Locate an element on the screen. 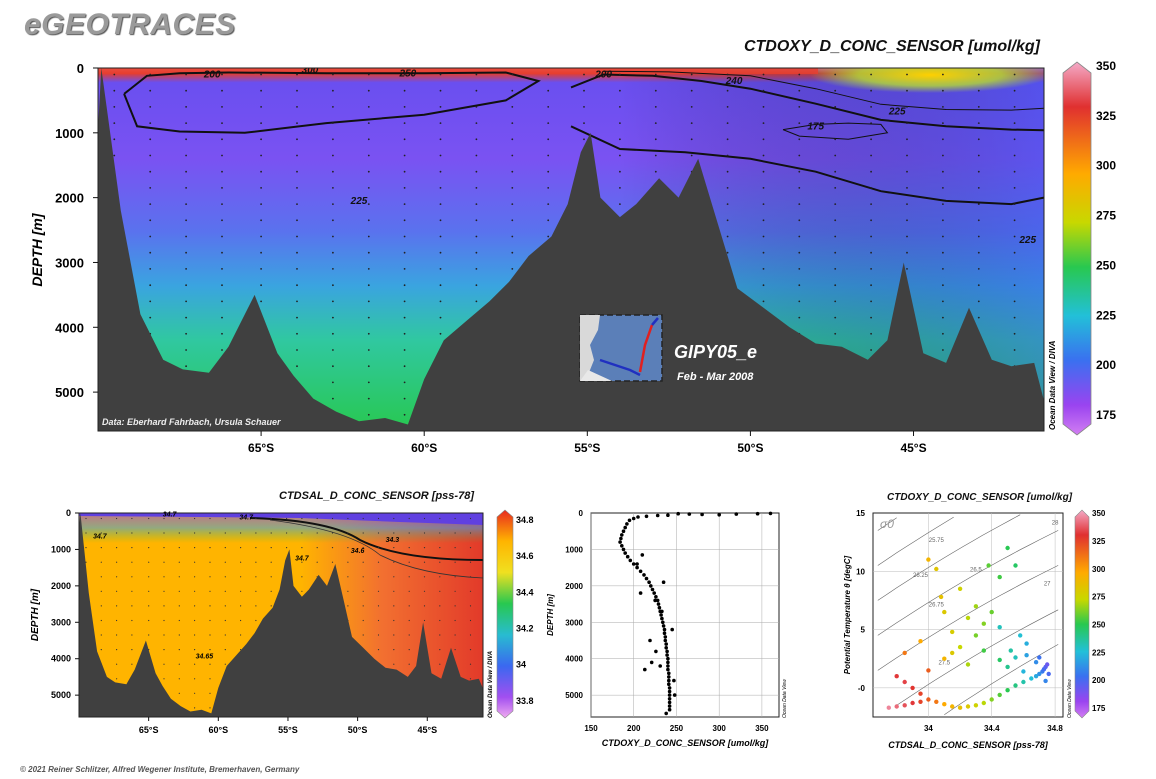 The height and width of the screenshot is (779, 1156). contour-label: 300 is located at coordinates (310, 70).